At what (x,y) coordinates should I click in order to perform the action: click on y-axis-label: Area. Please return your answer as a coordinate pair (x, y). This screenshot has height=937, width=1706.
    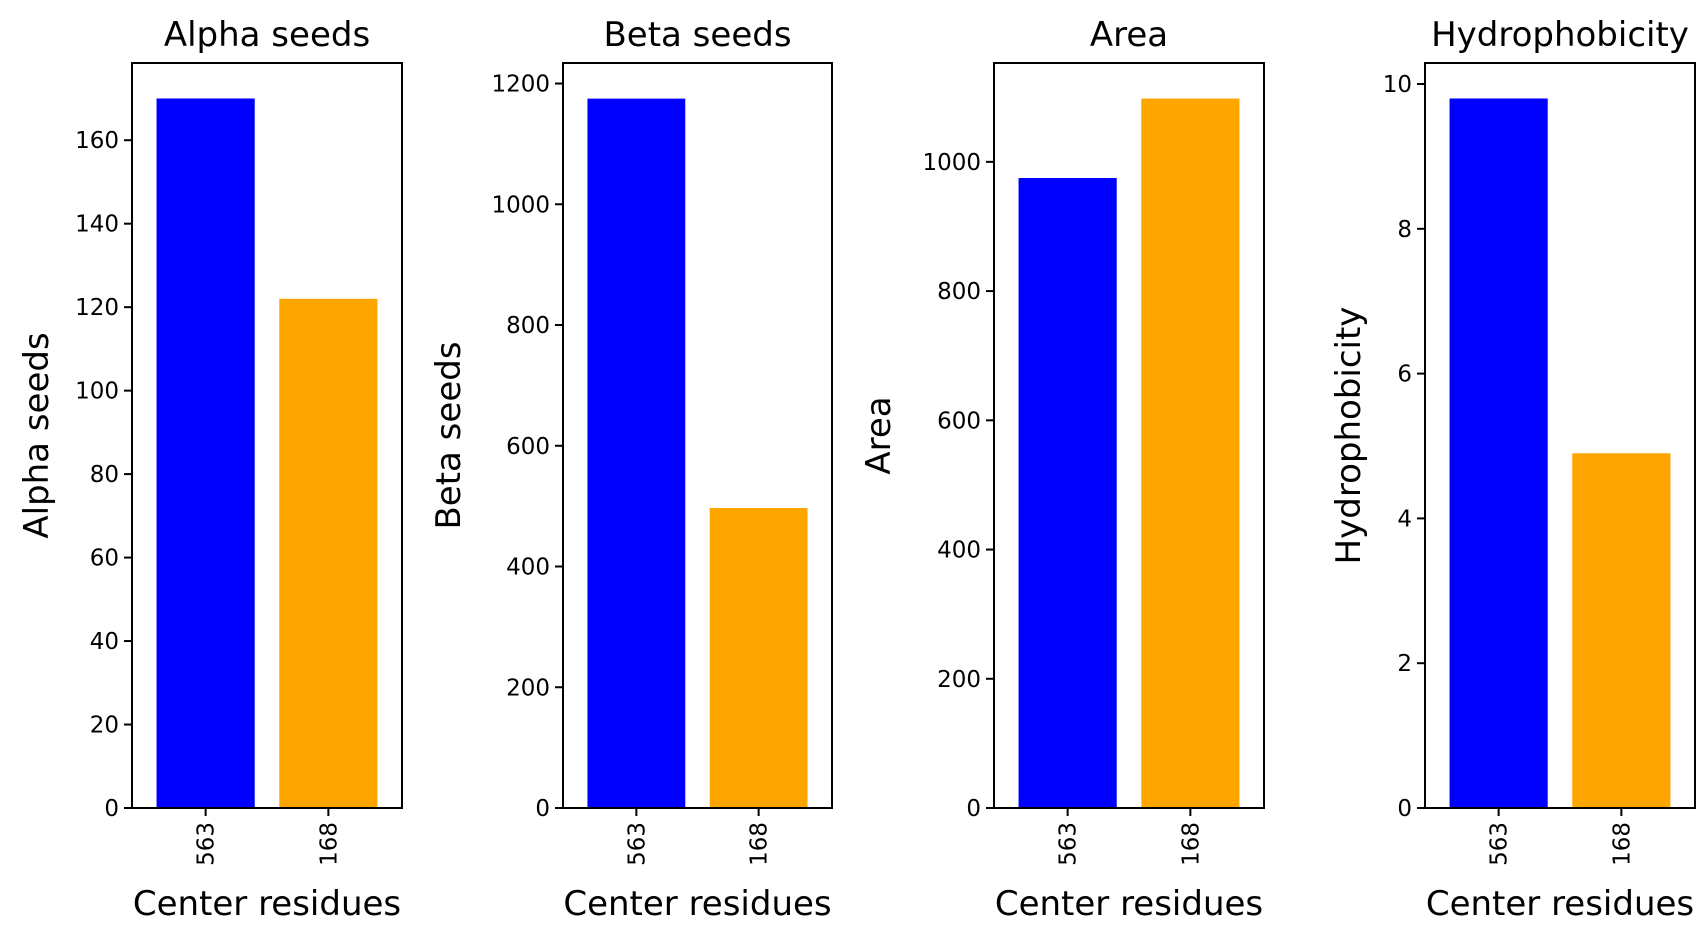
    Looking at the image, I should click on (879, 435).